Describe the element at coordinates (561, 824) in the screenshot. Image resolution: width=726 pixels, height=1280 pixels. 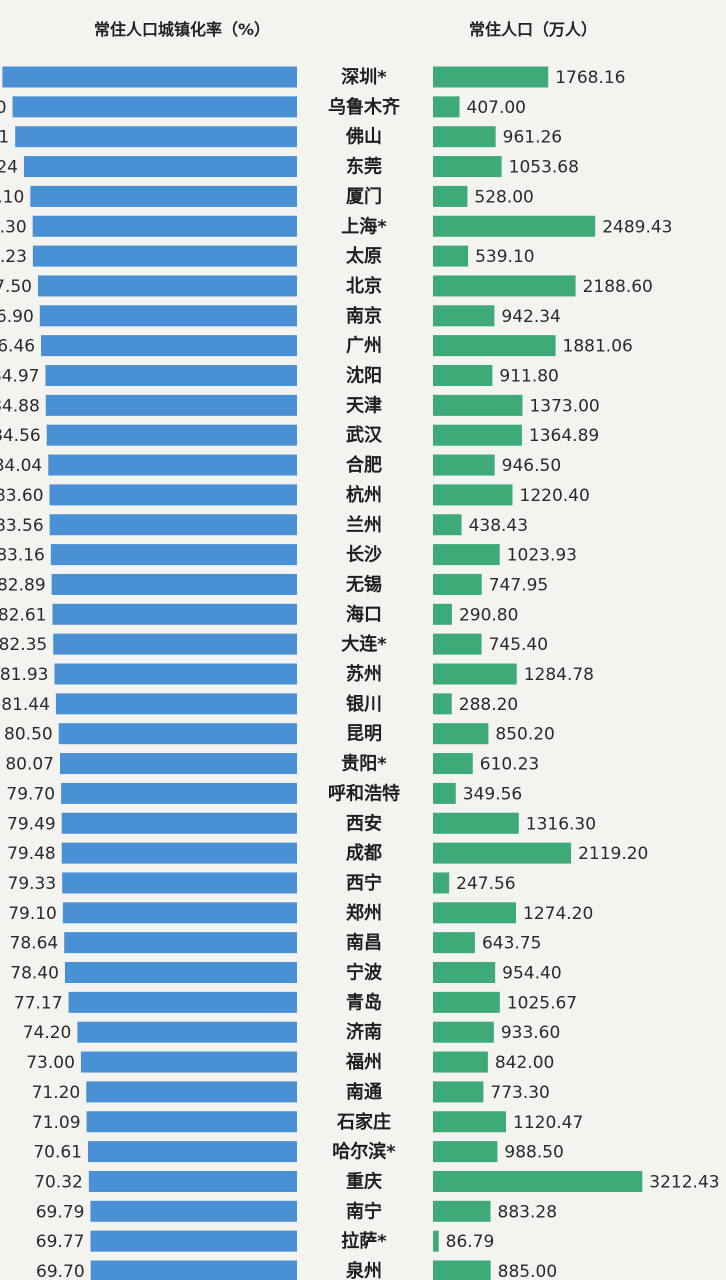
I see `population-label: 1316.30` at that location.